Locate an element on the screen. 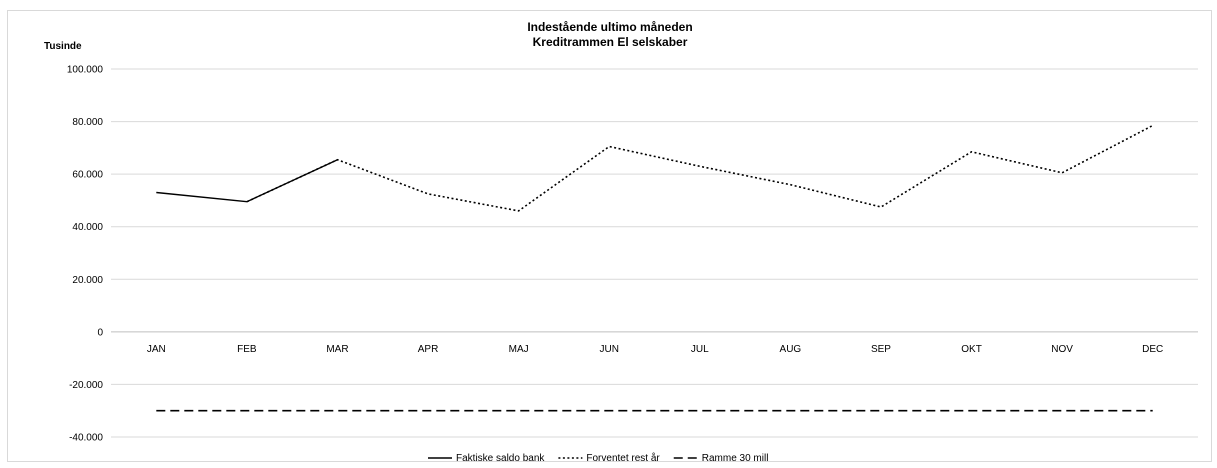 The image size is (1217, 468). x-tick-labels: JAN FEB MAR APR MAJ JUN JUL AUG SEP OKT NOV DEC is located at coordinates (655, 349).